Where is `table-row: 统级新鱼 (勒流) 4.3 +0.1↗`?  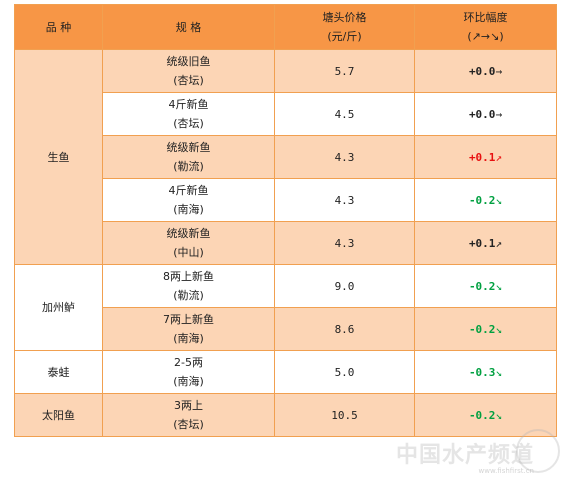
table-row: 统级新鱼 (勒流) 4.3 +0.1↗ is located at coordinates (286, 157).